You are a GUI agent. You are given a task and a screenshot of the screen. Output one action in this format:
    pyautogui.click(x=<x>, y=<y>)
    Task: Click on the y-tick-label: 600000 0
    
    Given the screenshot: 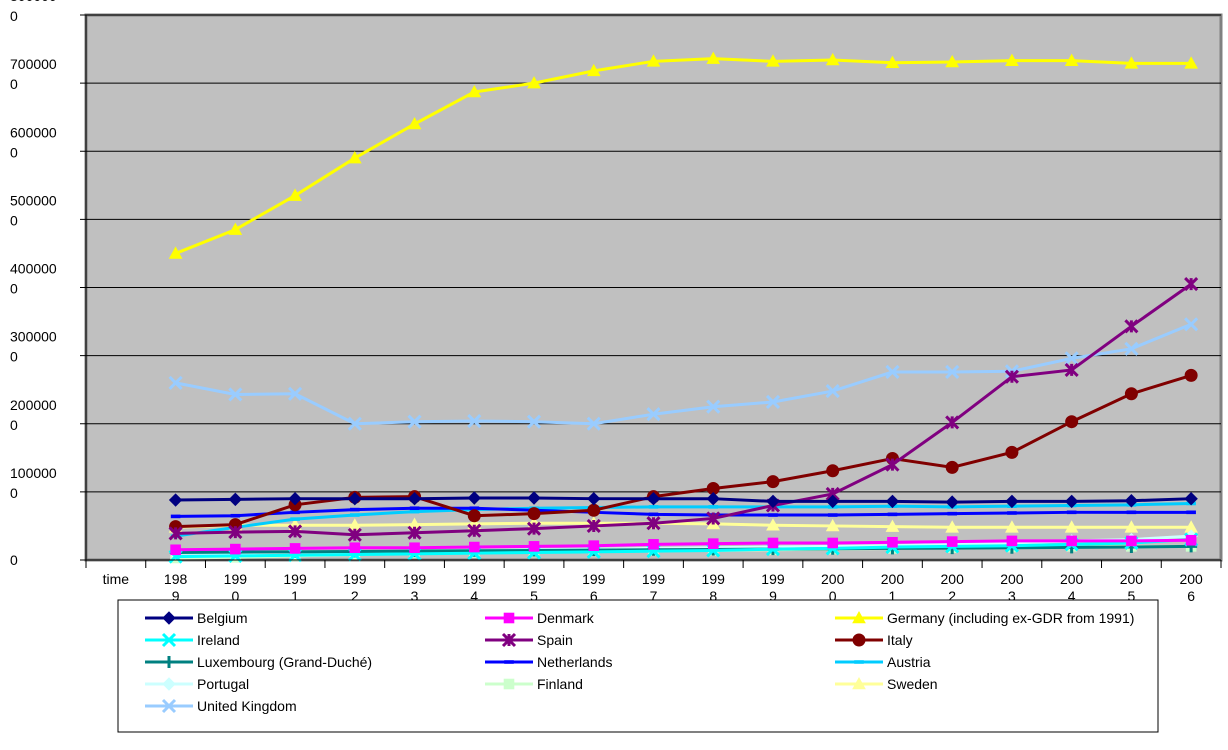 What is the action you would take?
    pyautogui.click(x=33, y=142)
    